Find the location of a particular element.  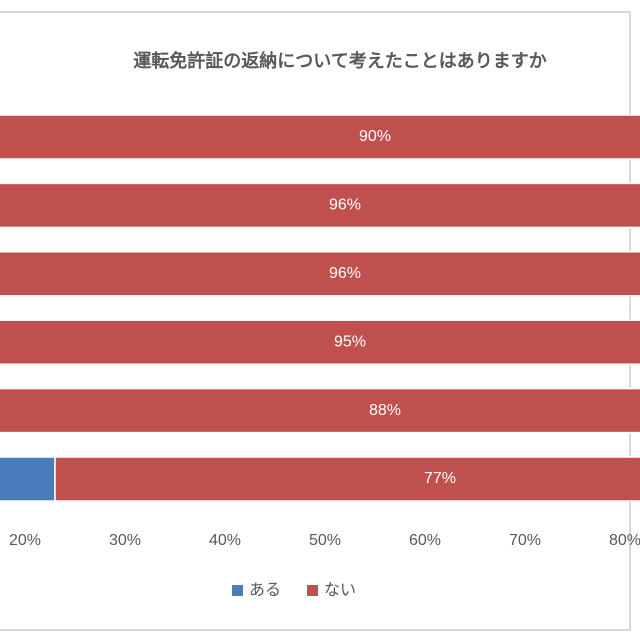

value-label: 88% is located at coordinates (385, 410).